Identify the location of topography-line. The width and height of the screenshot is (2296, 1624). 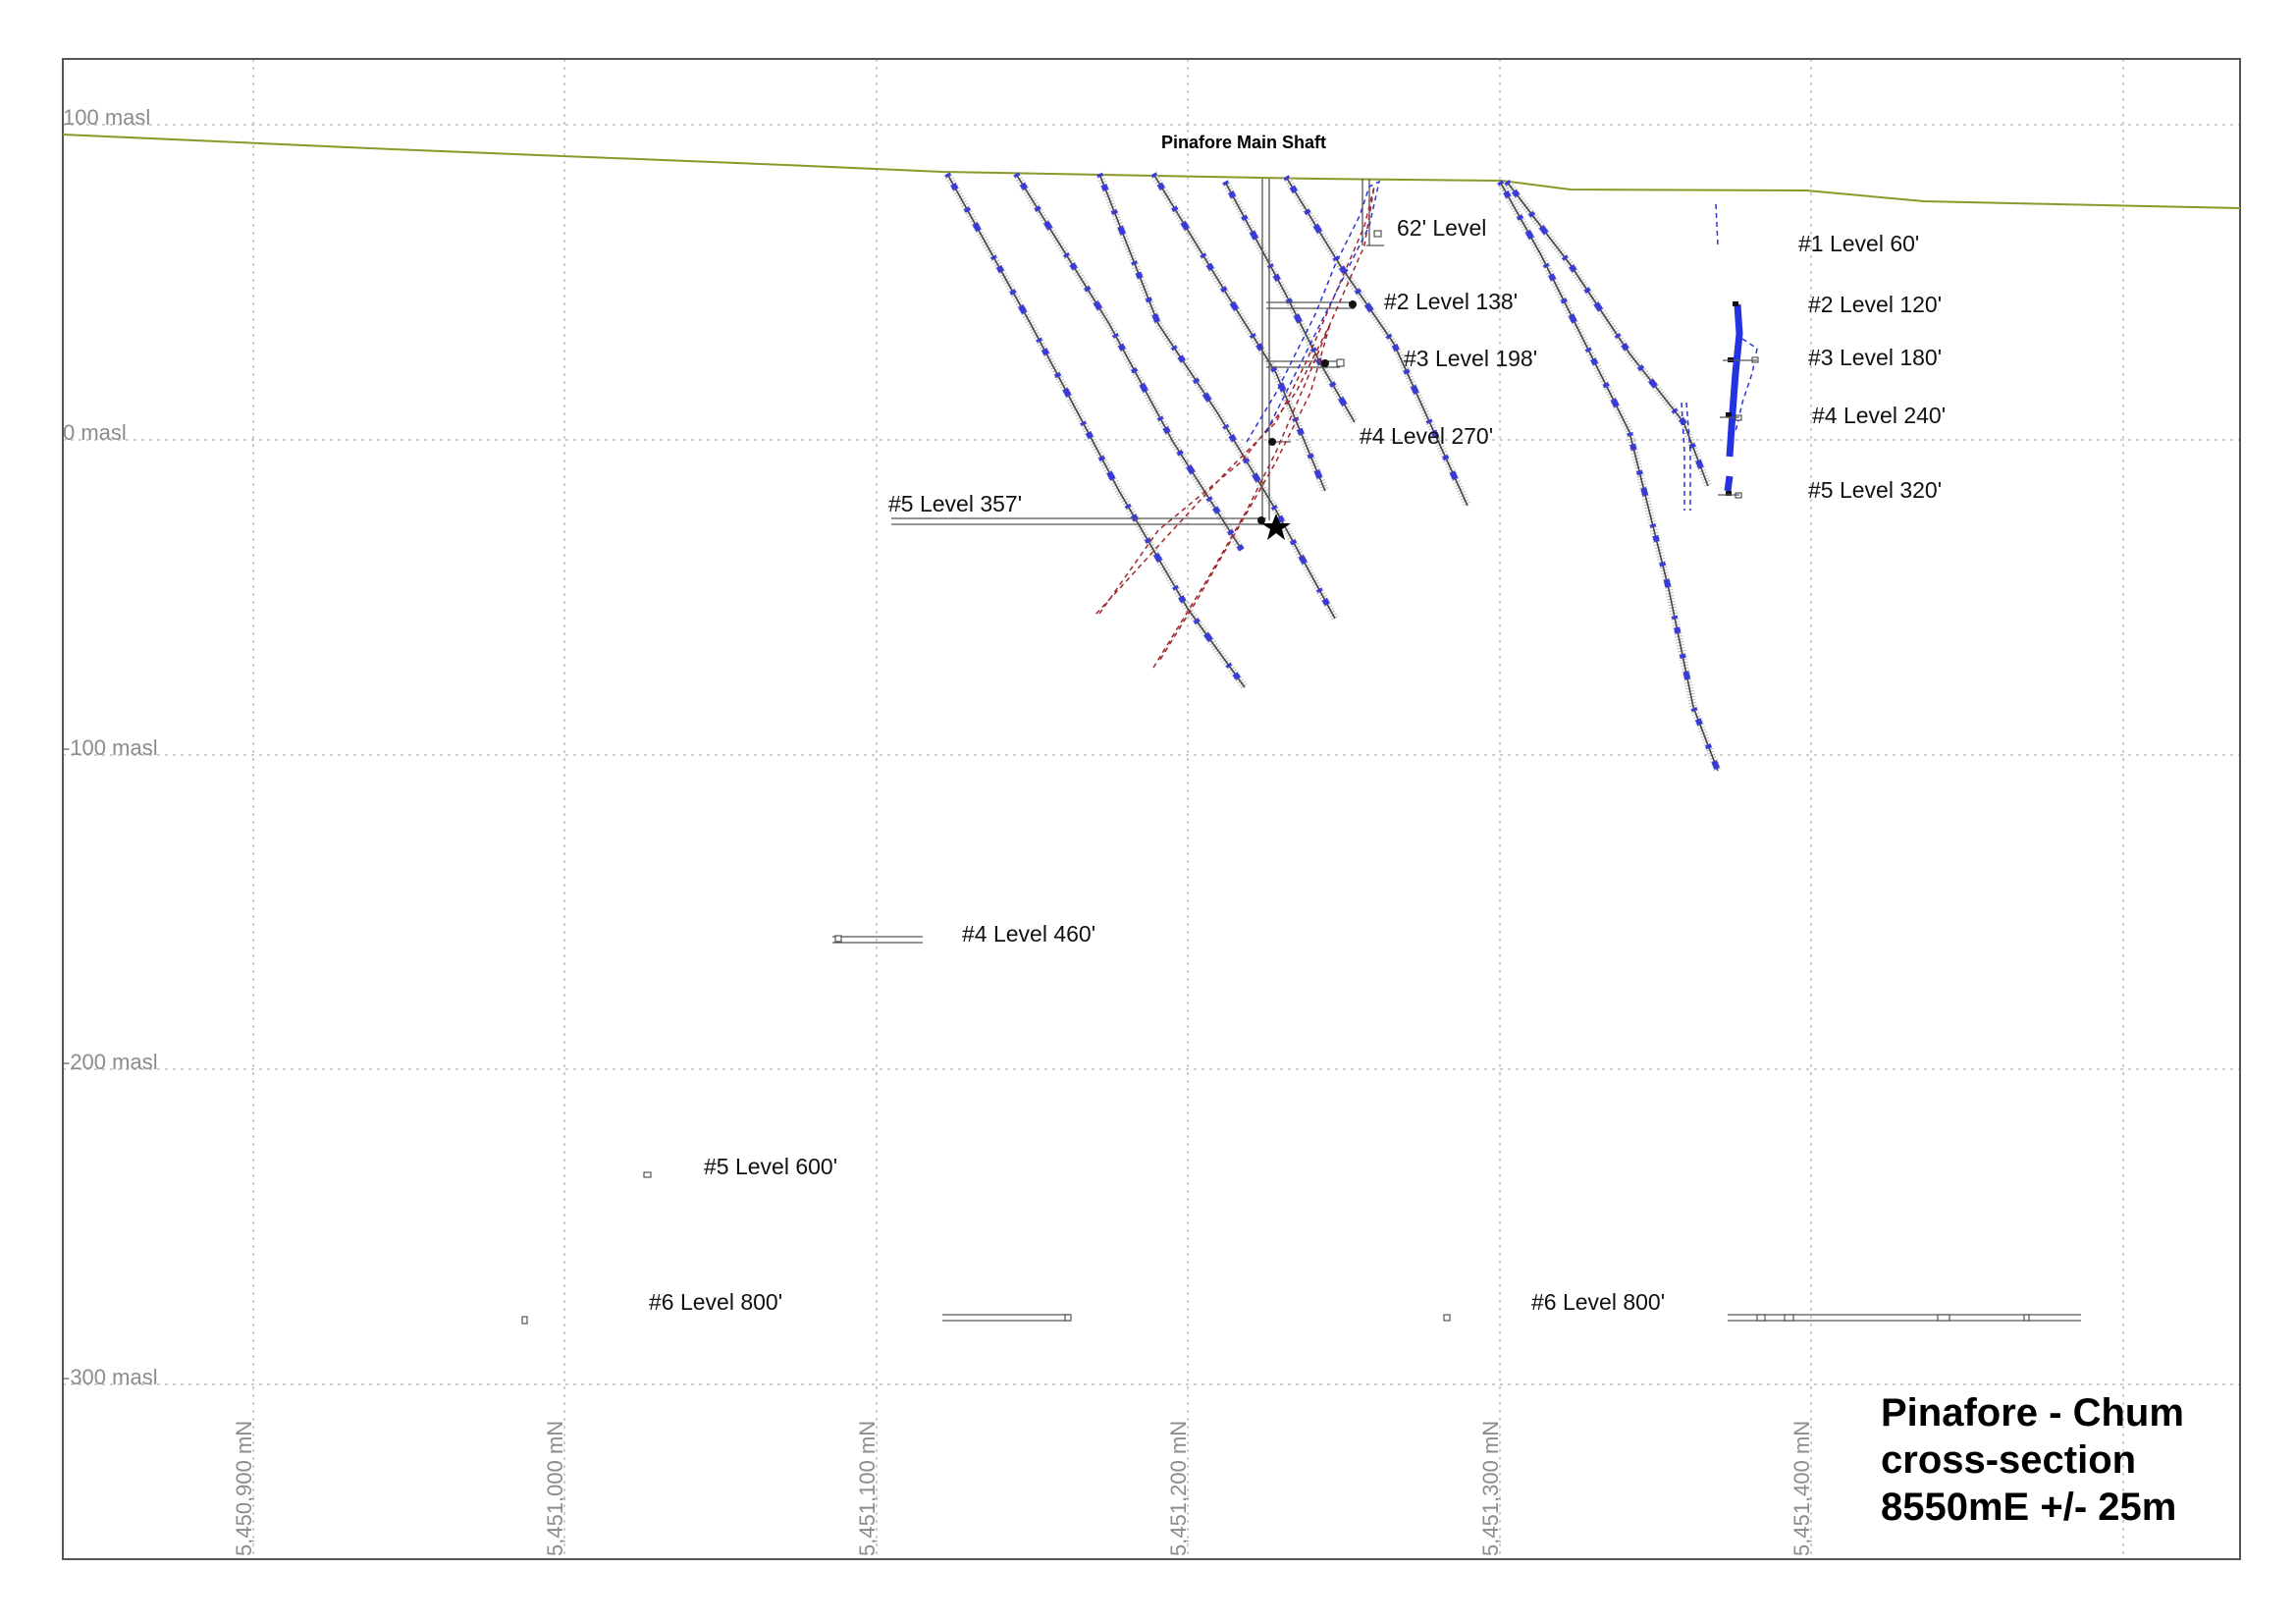
(1151, 171).